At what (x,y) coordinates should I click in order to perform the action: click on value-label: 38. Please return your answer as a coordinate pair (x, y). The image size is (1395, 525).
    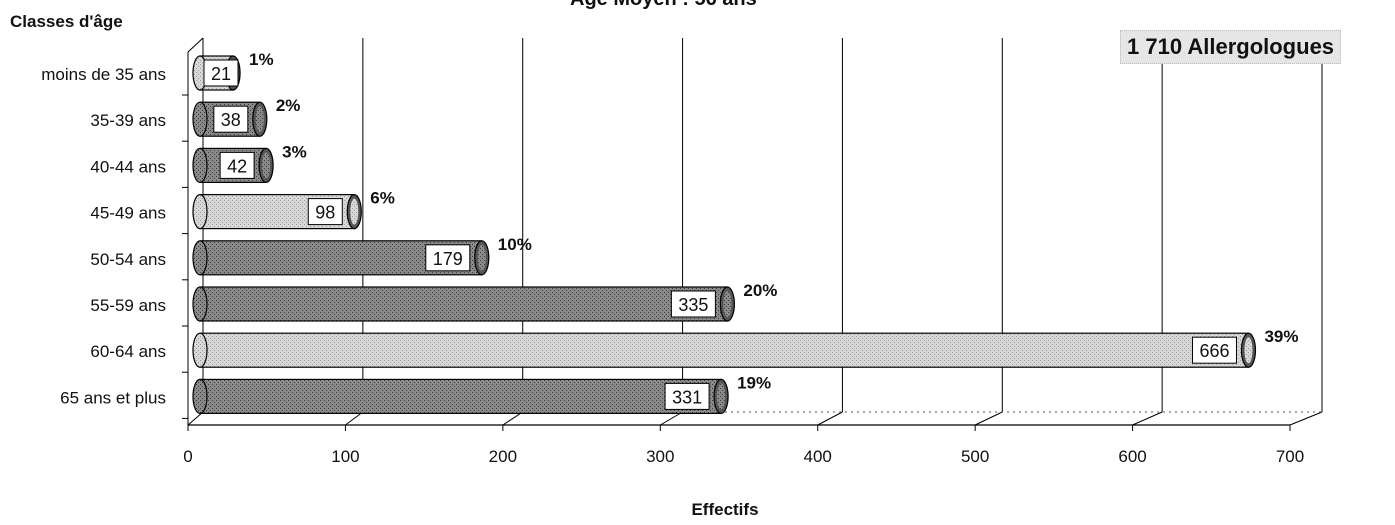
    Looking at the image, I should click on (231, 120).